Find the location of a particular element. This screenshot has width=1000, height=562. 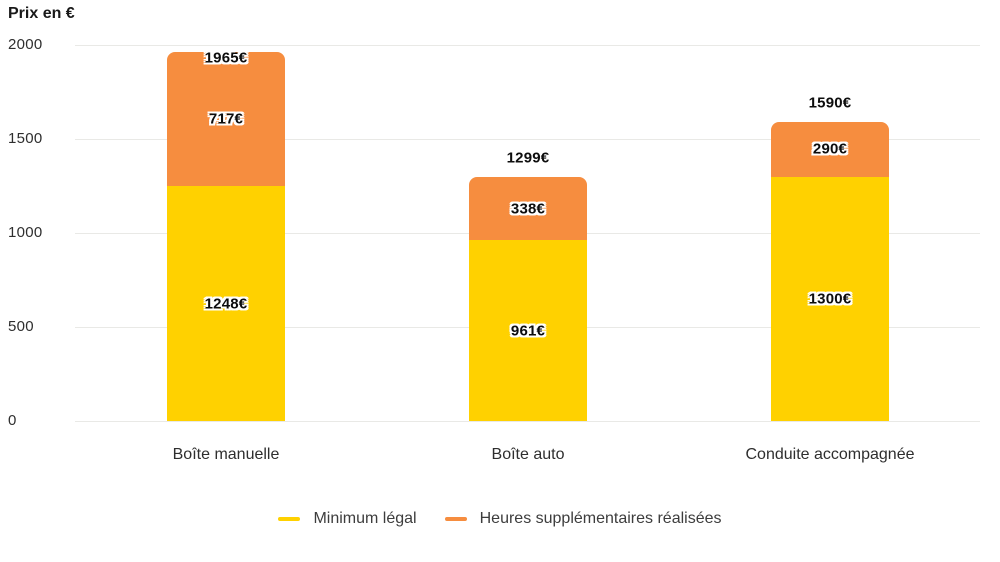

legend-swatch-yellow-icon is located at coordinates (289, 519).